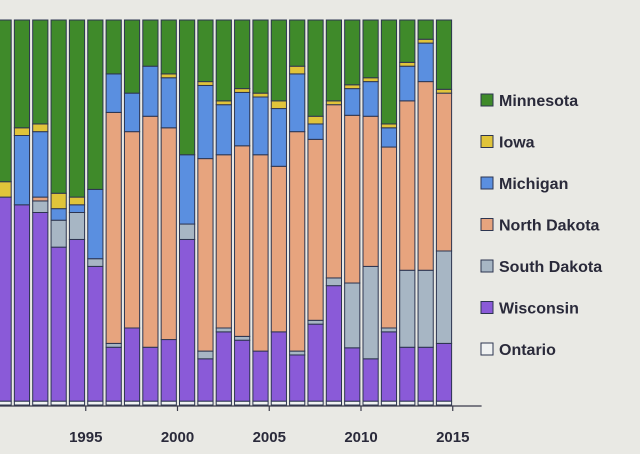 This screenshot has width=640, height=454. Describe the element at coordinates (370, 403) in the screenshot. I see `bar-segment-ontario-2010` at that location.